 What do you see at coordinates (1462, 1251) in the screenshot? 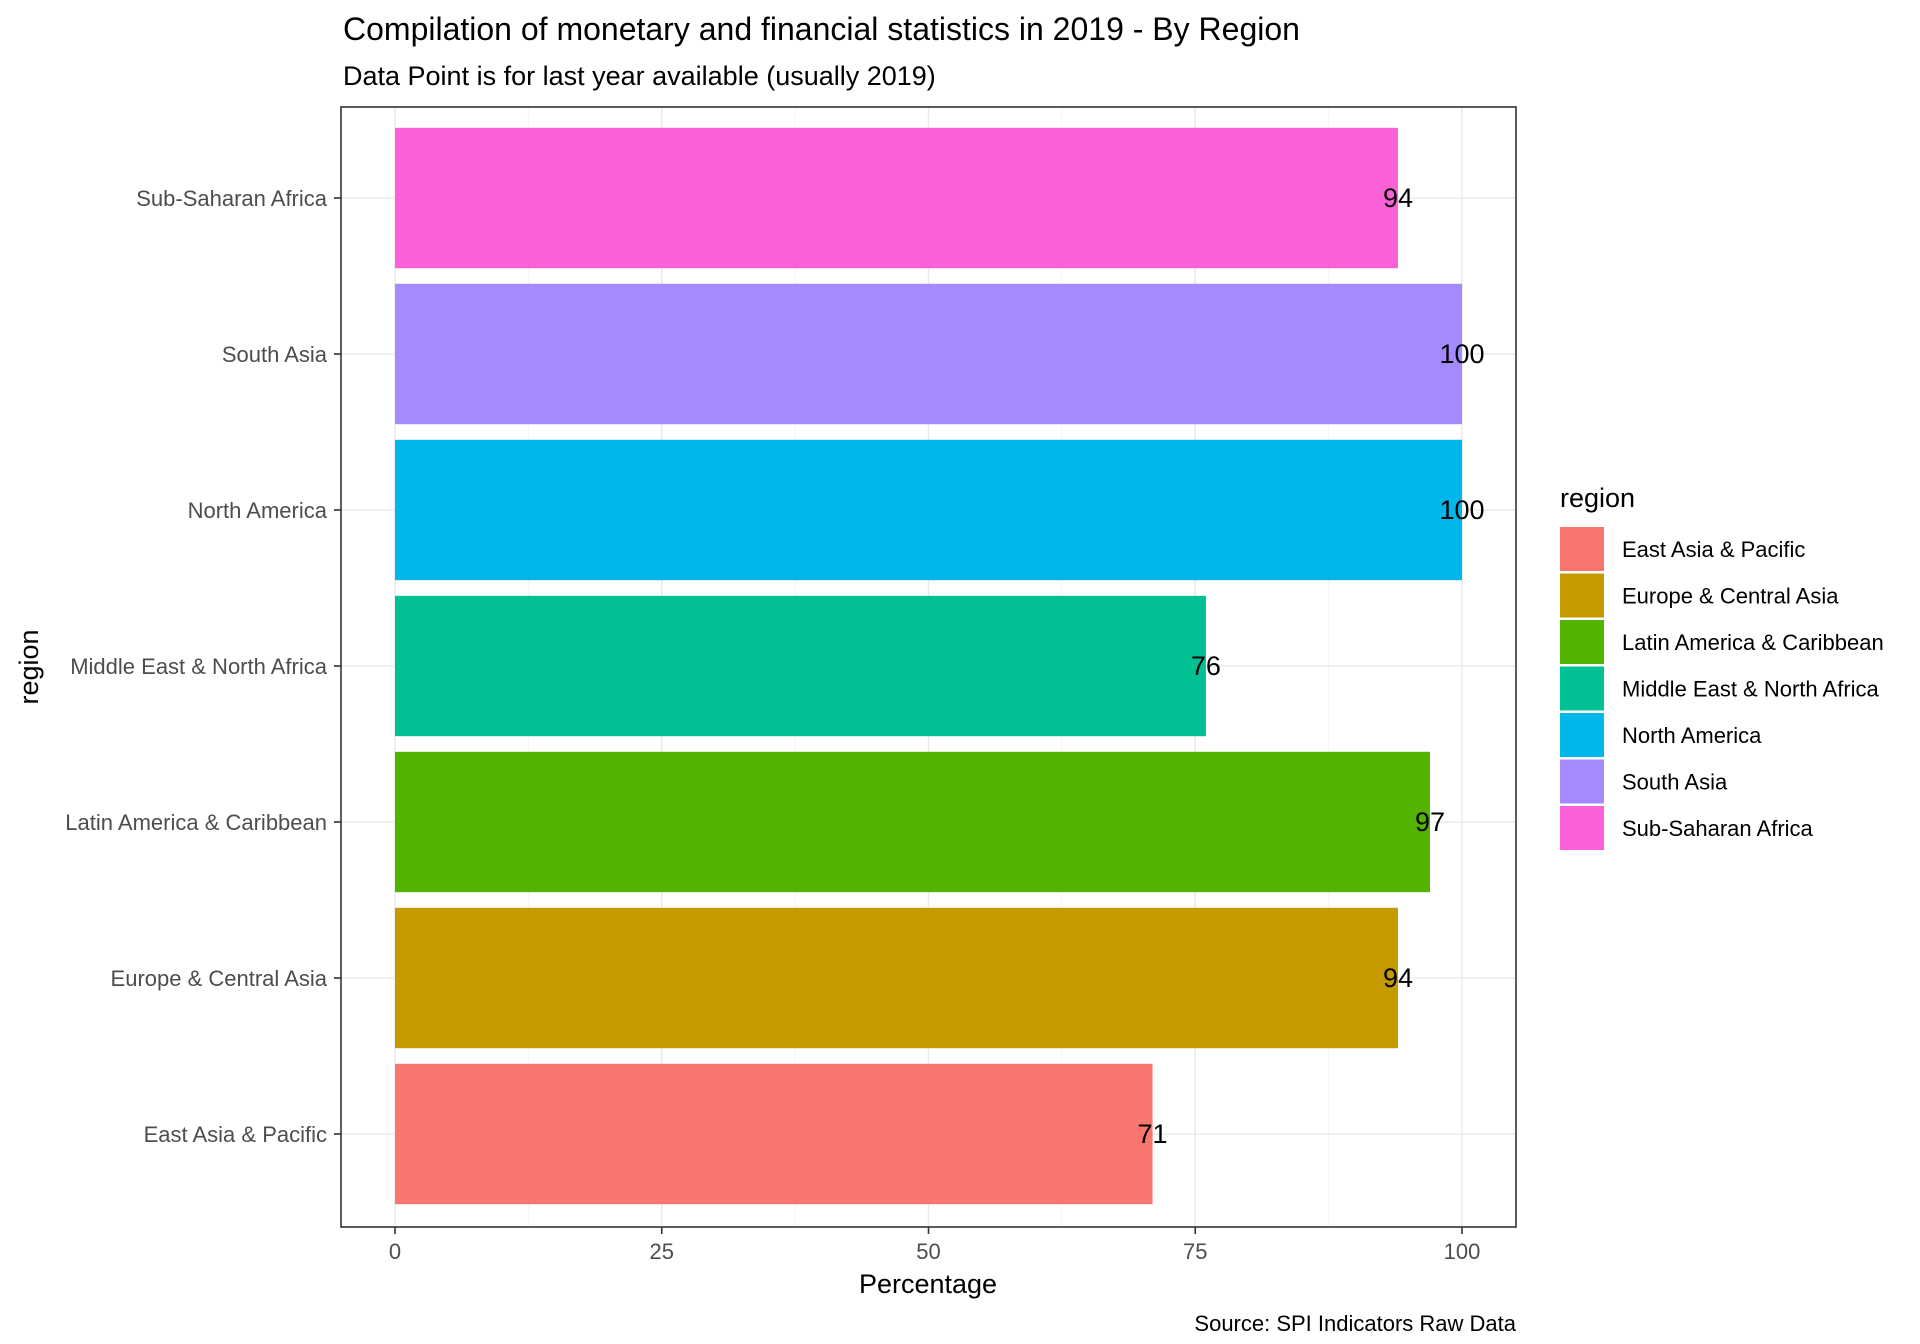
I see `x-tick-label: 100` at bounding box center [1462, 1251].